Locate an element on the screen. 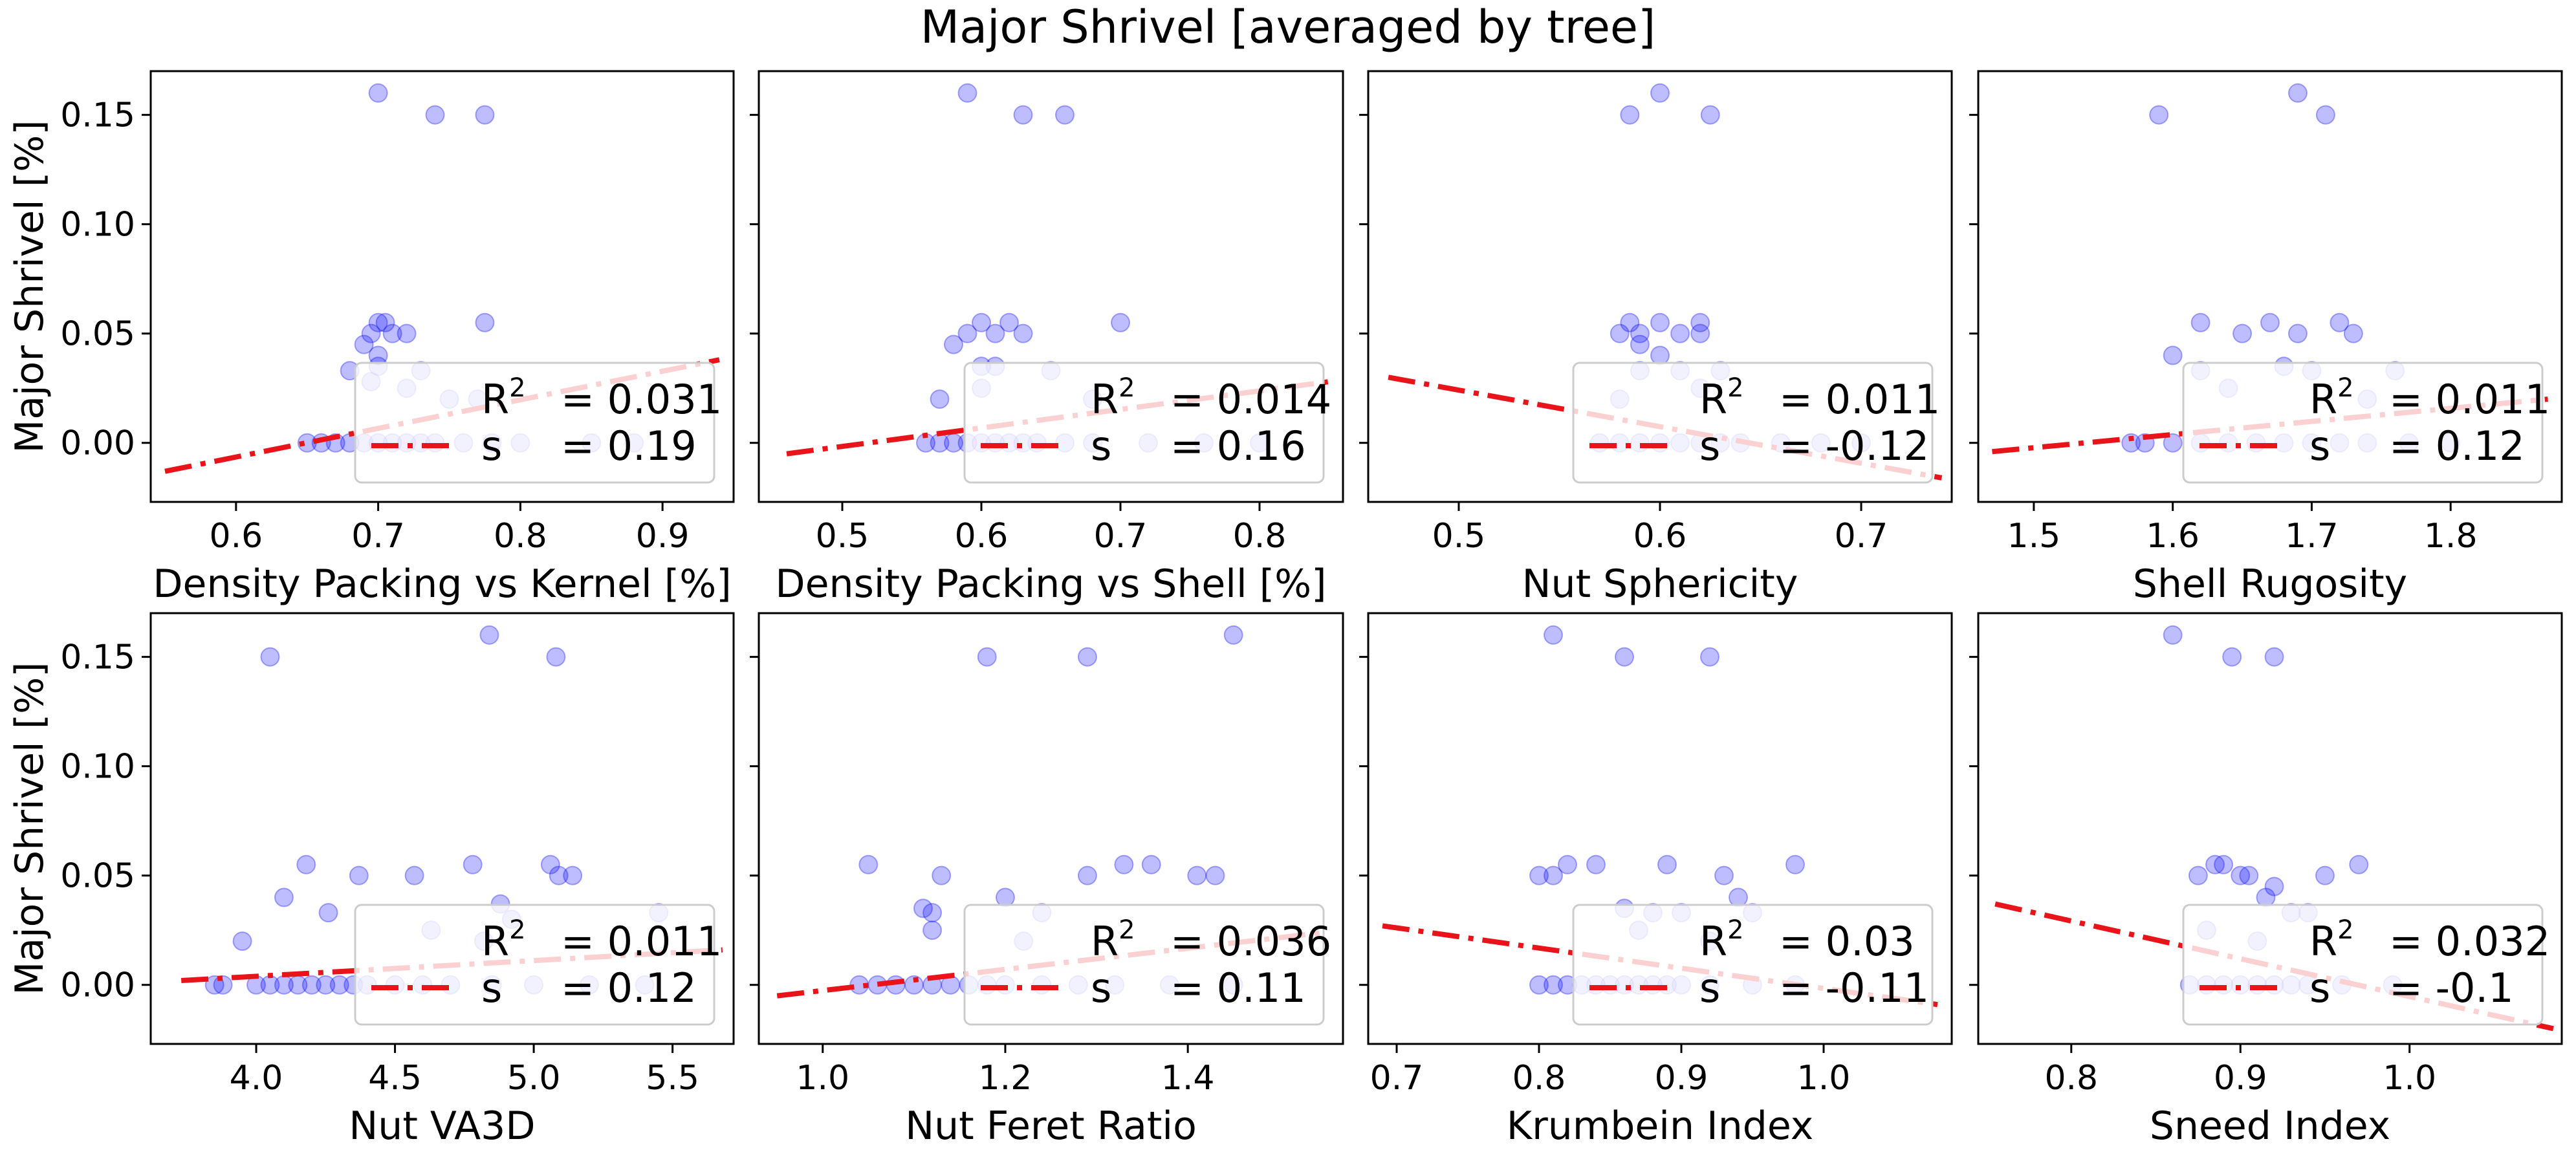 Image resolution: width=2576 pixels, height=1150 pixels. x-tick-label: 0.9 is located at coordinates (1681, 1078).